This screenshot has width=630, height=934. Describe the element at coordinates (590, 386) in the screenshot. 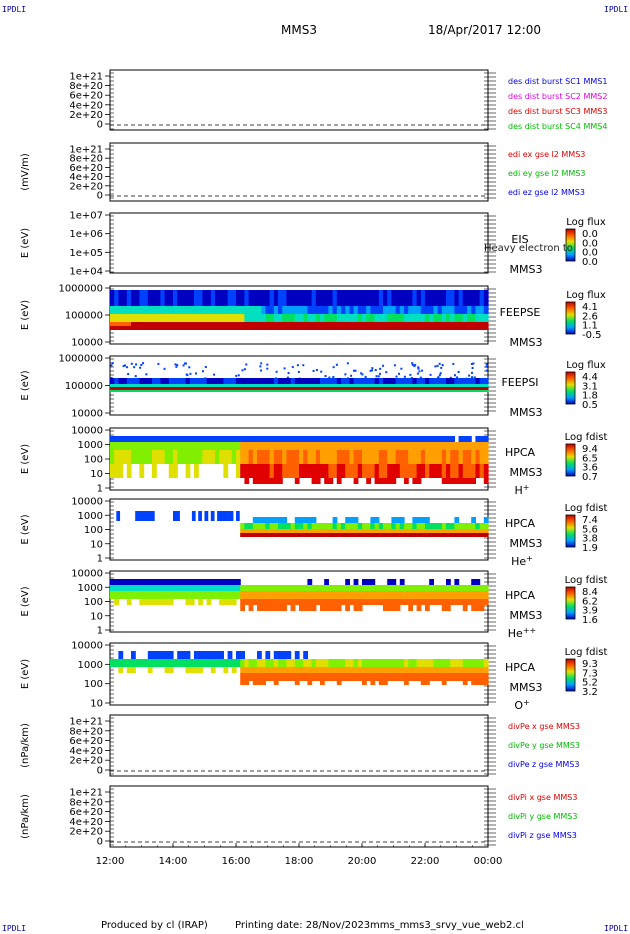

I see `colorbar-tick-label: 3.1` at that location.